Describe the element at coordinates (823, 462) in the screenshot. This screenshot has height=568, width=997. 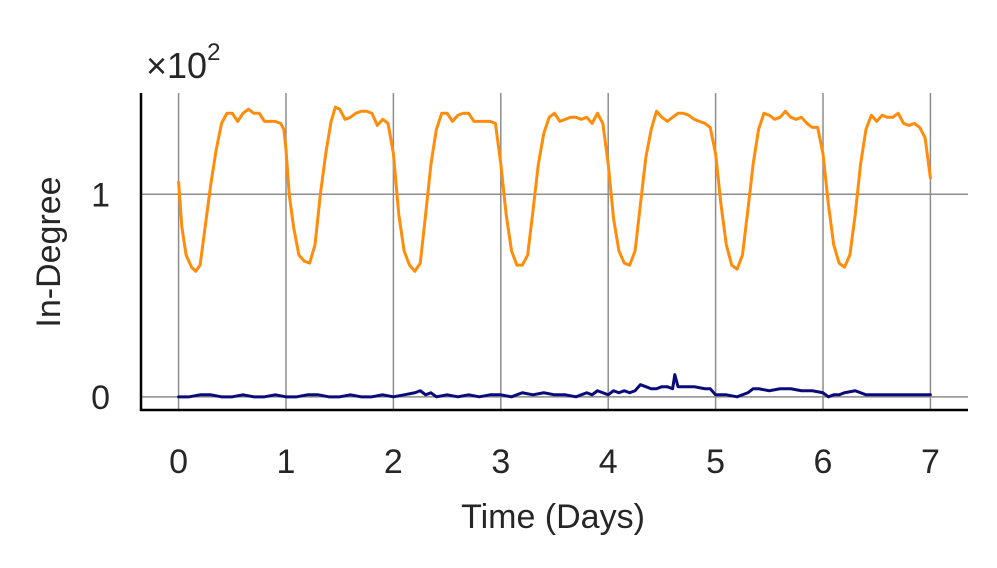
I see `x-tick-label: 6` at that location.